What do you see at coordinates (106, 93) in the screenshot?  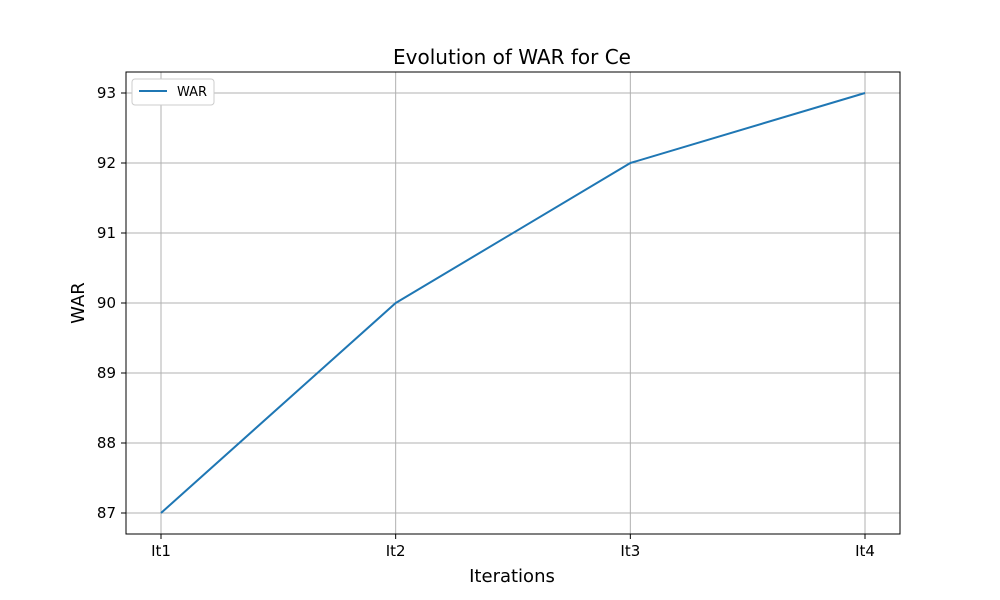 I see `y-tick-label: 93` at bounding box center [106, 93].